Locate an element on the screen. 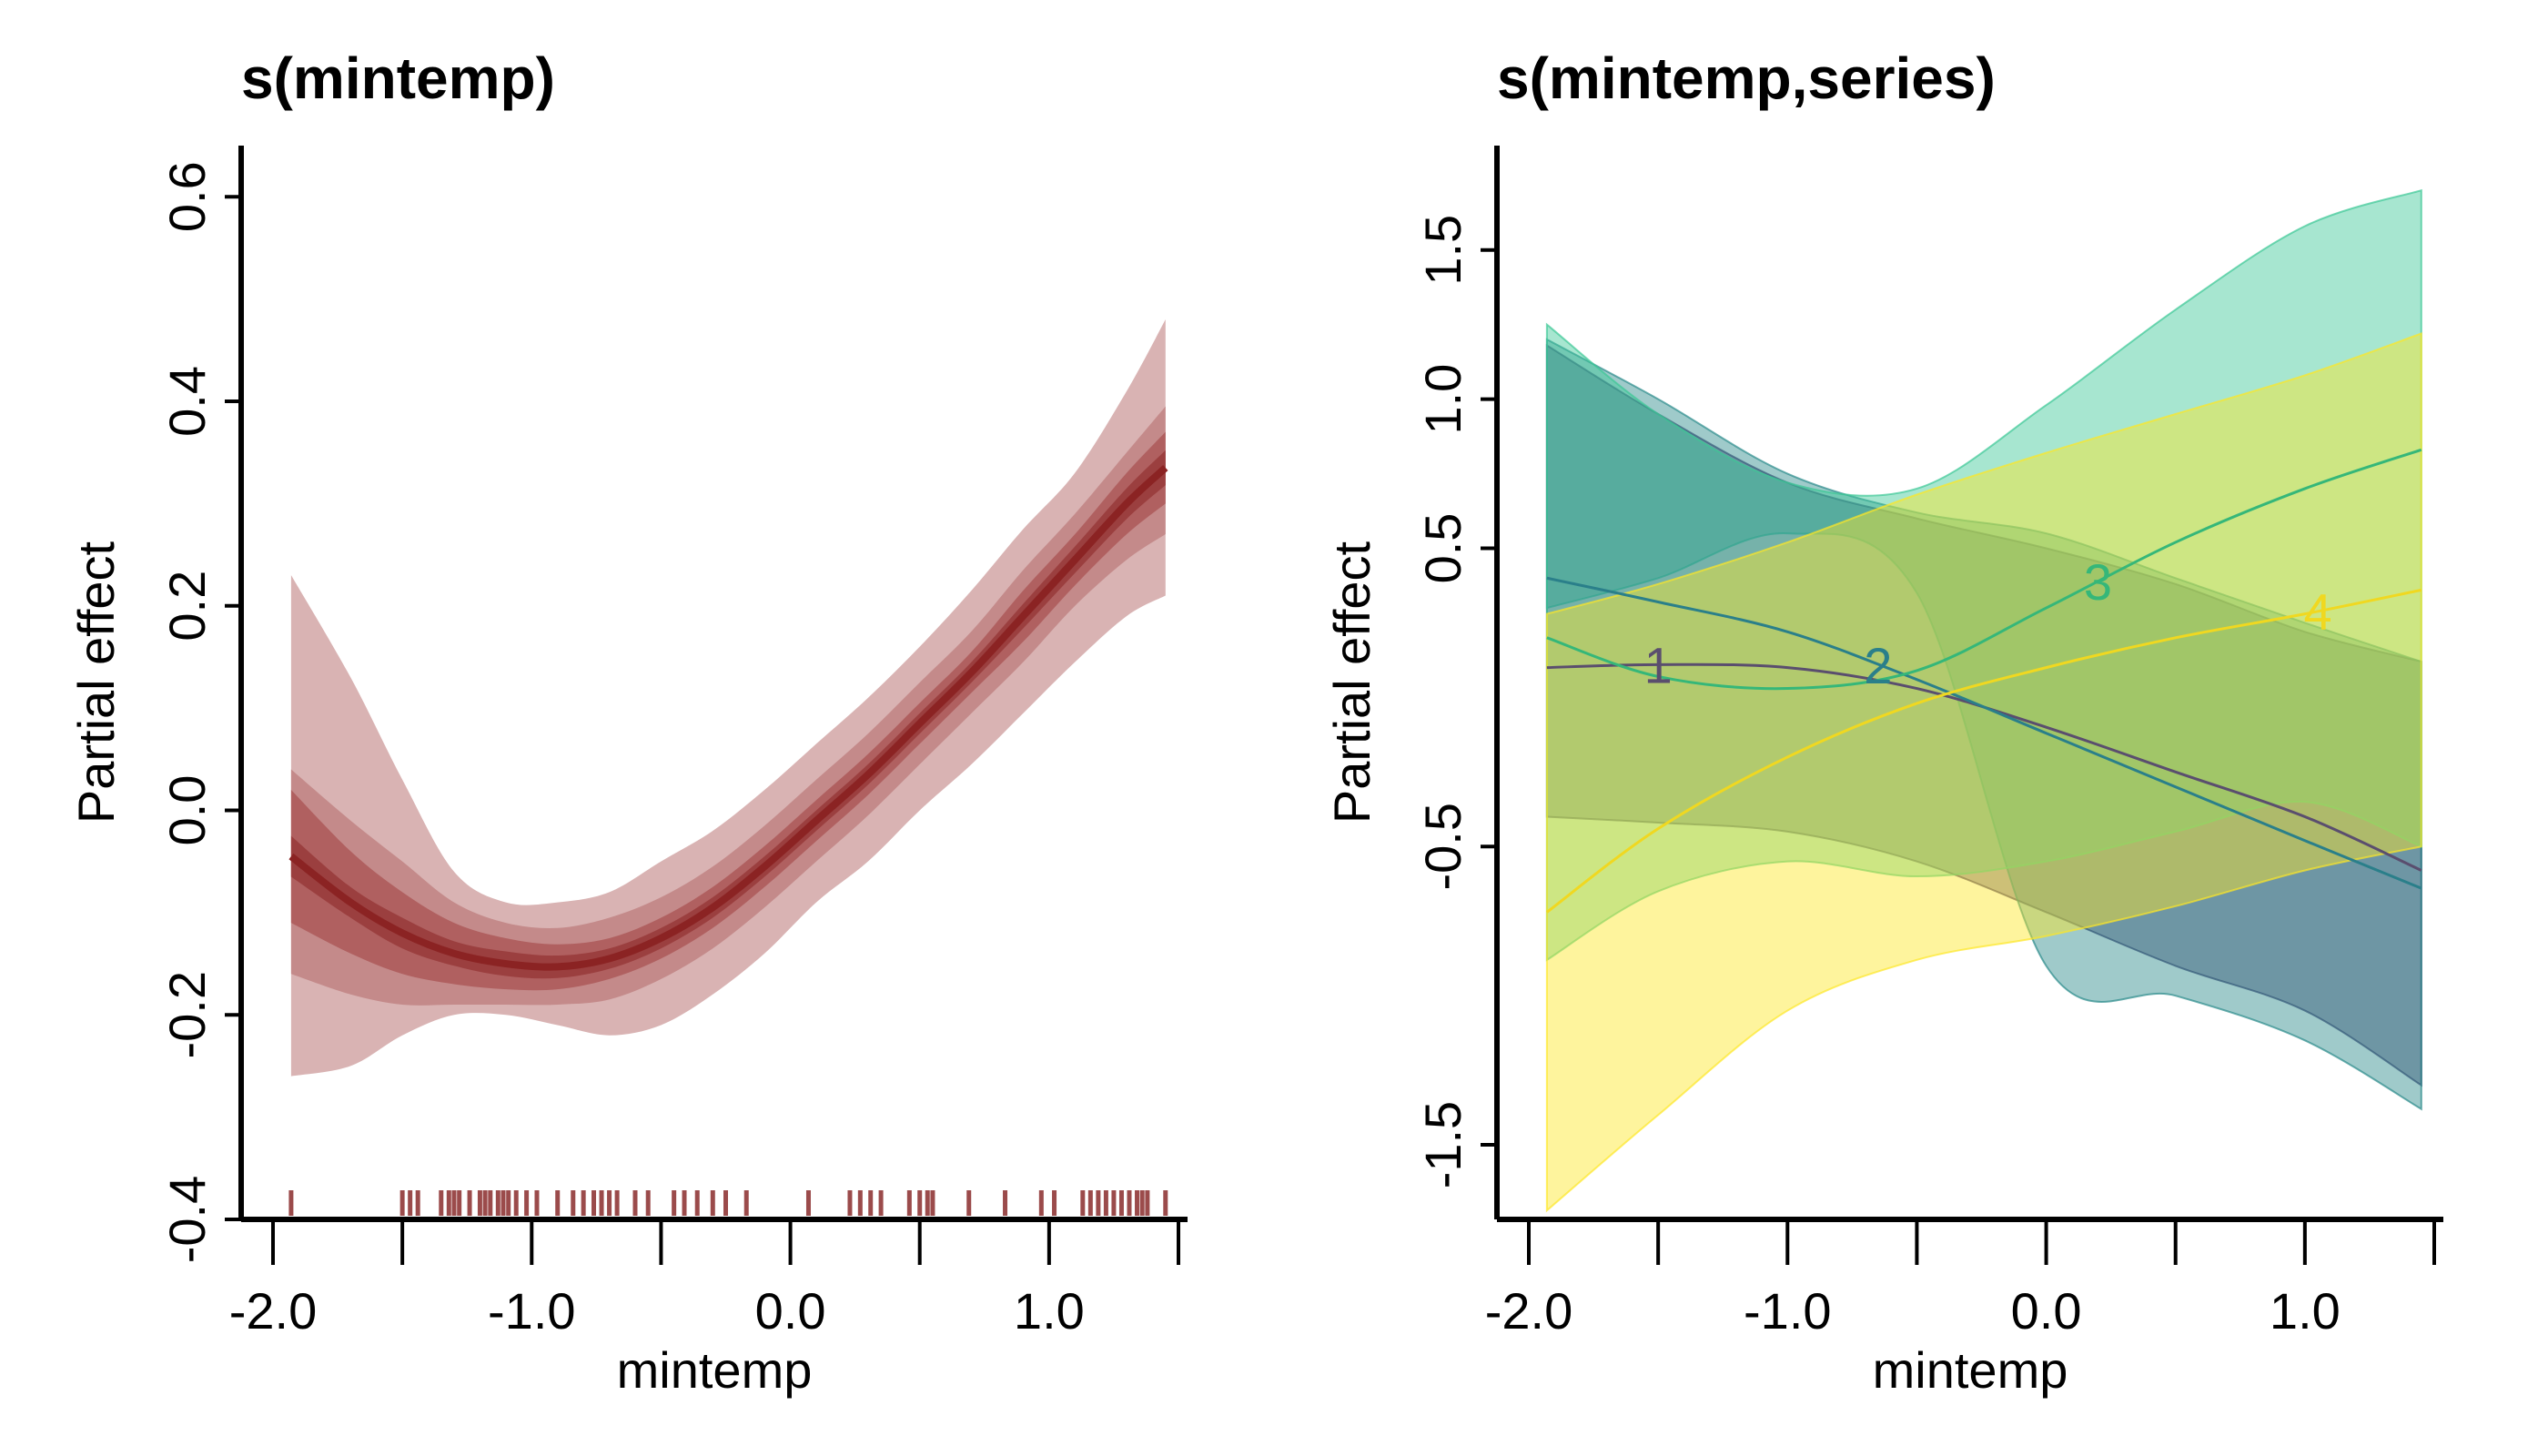  left-band-core is located at coordinates (728, 715).